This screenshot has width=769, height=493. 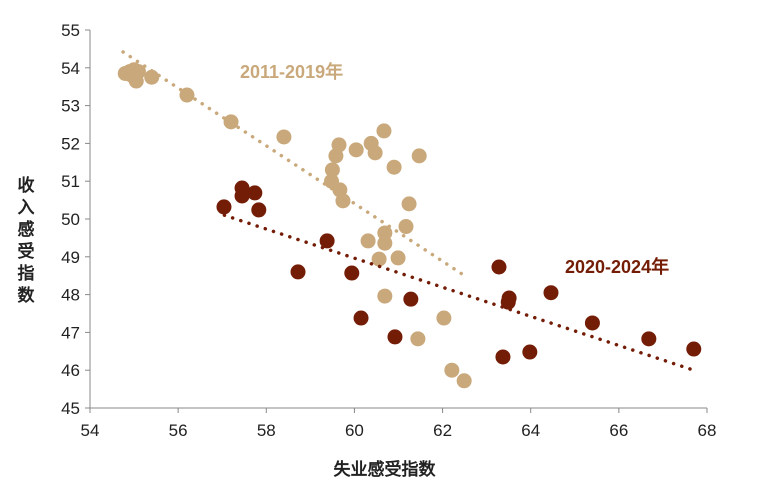 What do you see at coordinates (26, 240) in the screenshot?
I see `y-axis-label: 收入感受指数` at bounding box center [26, 240].